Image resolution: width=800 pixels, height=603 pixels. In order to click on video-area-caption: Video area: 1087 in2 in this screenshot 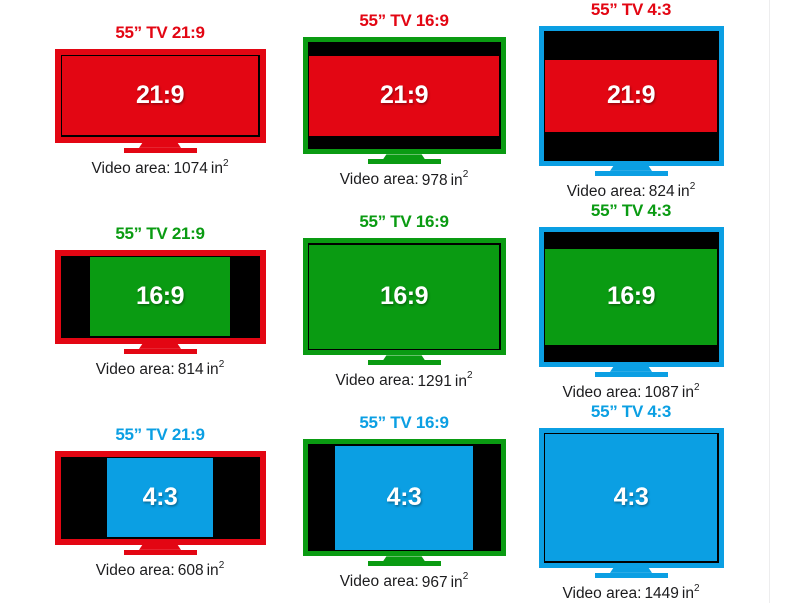, I will do `click(631, 391)`.